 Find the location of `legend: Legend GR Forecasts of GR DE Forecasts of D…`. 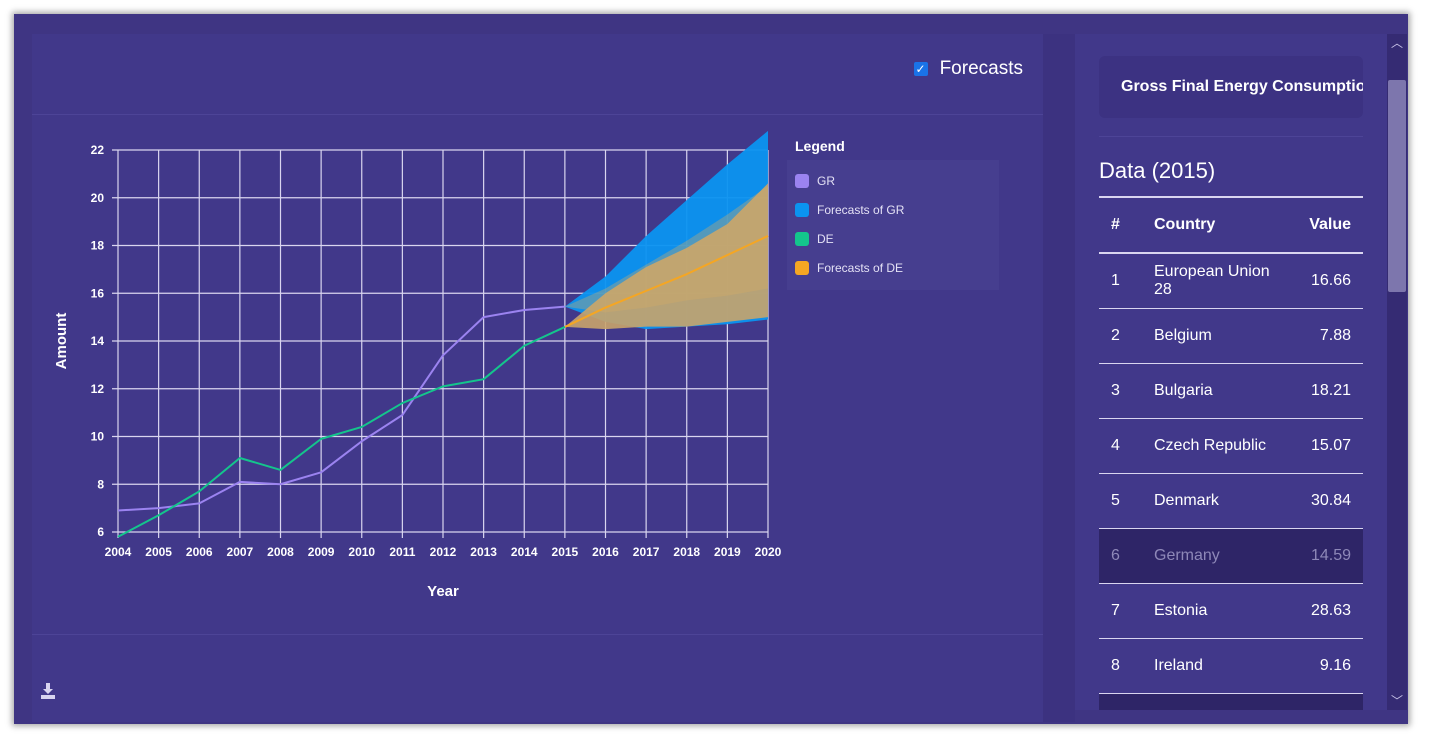

legend: Legend GR Forecasts of GR DE Forecasts of D… is located at coordinates (893, 214).